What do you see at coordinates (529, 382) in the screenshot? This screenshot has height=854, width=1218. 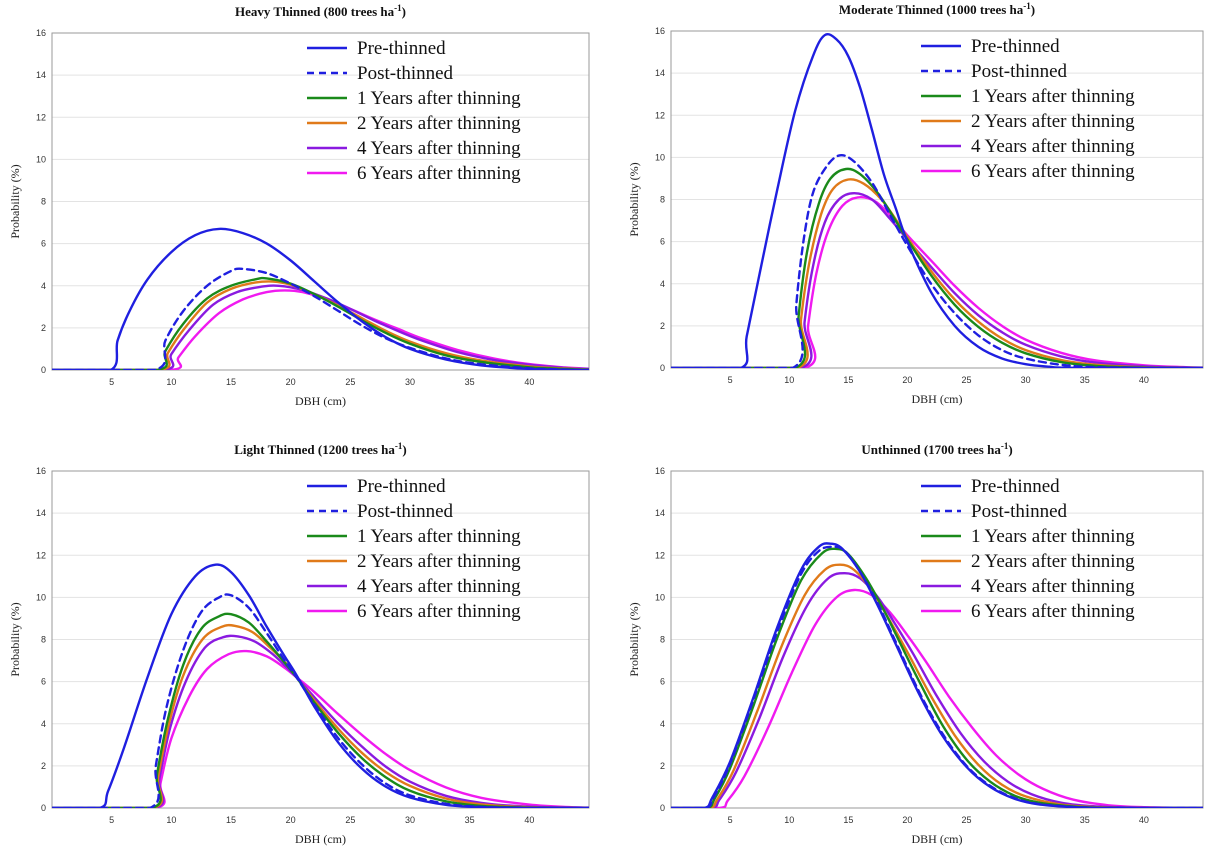 I see `x-tick-label: 40` at bounding box center [529, 382].